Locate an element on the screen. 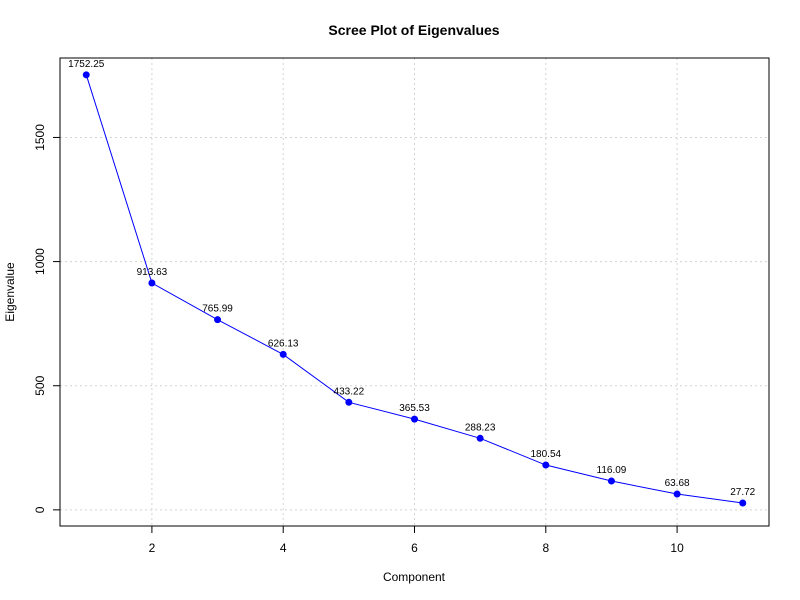  x-tick-label: 8 is located at coordinates (545, 548).